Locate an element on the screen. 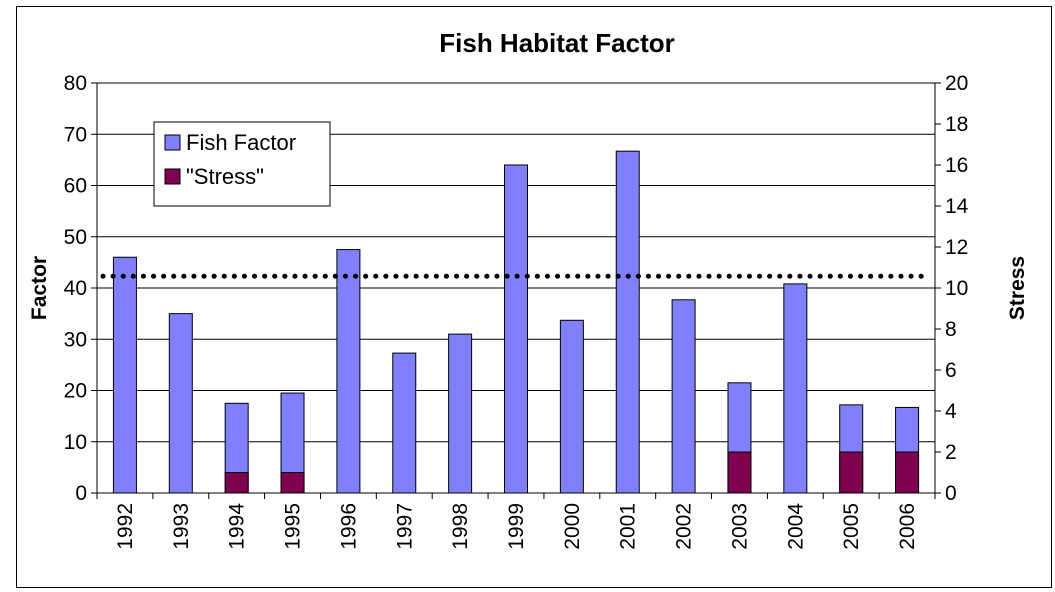 The image size is (1055, 592). y-tick-label: 0 is located at coordinates (81, 493).